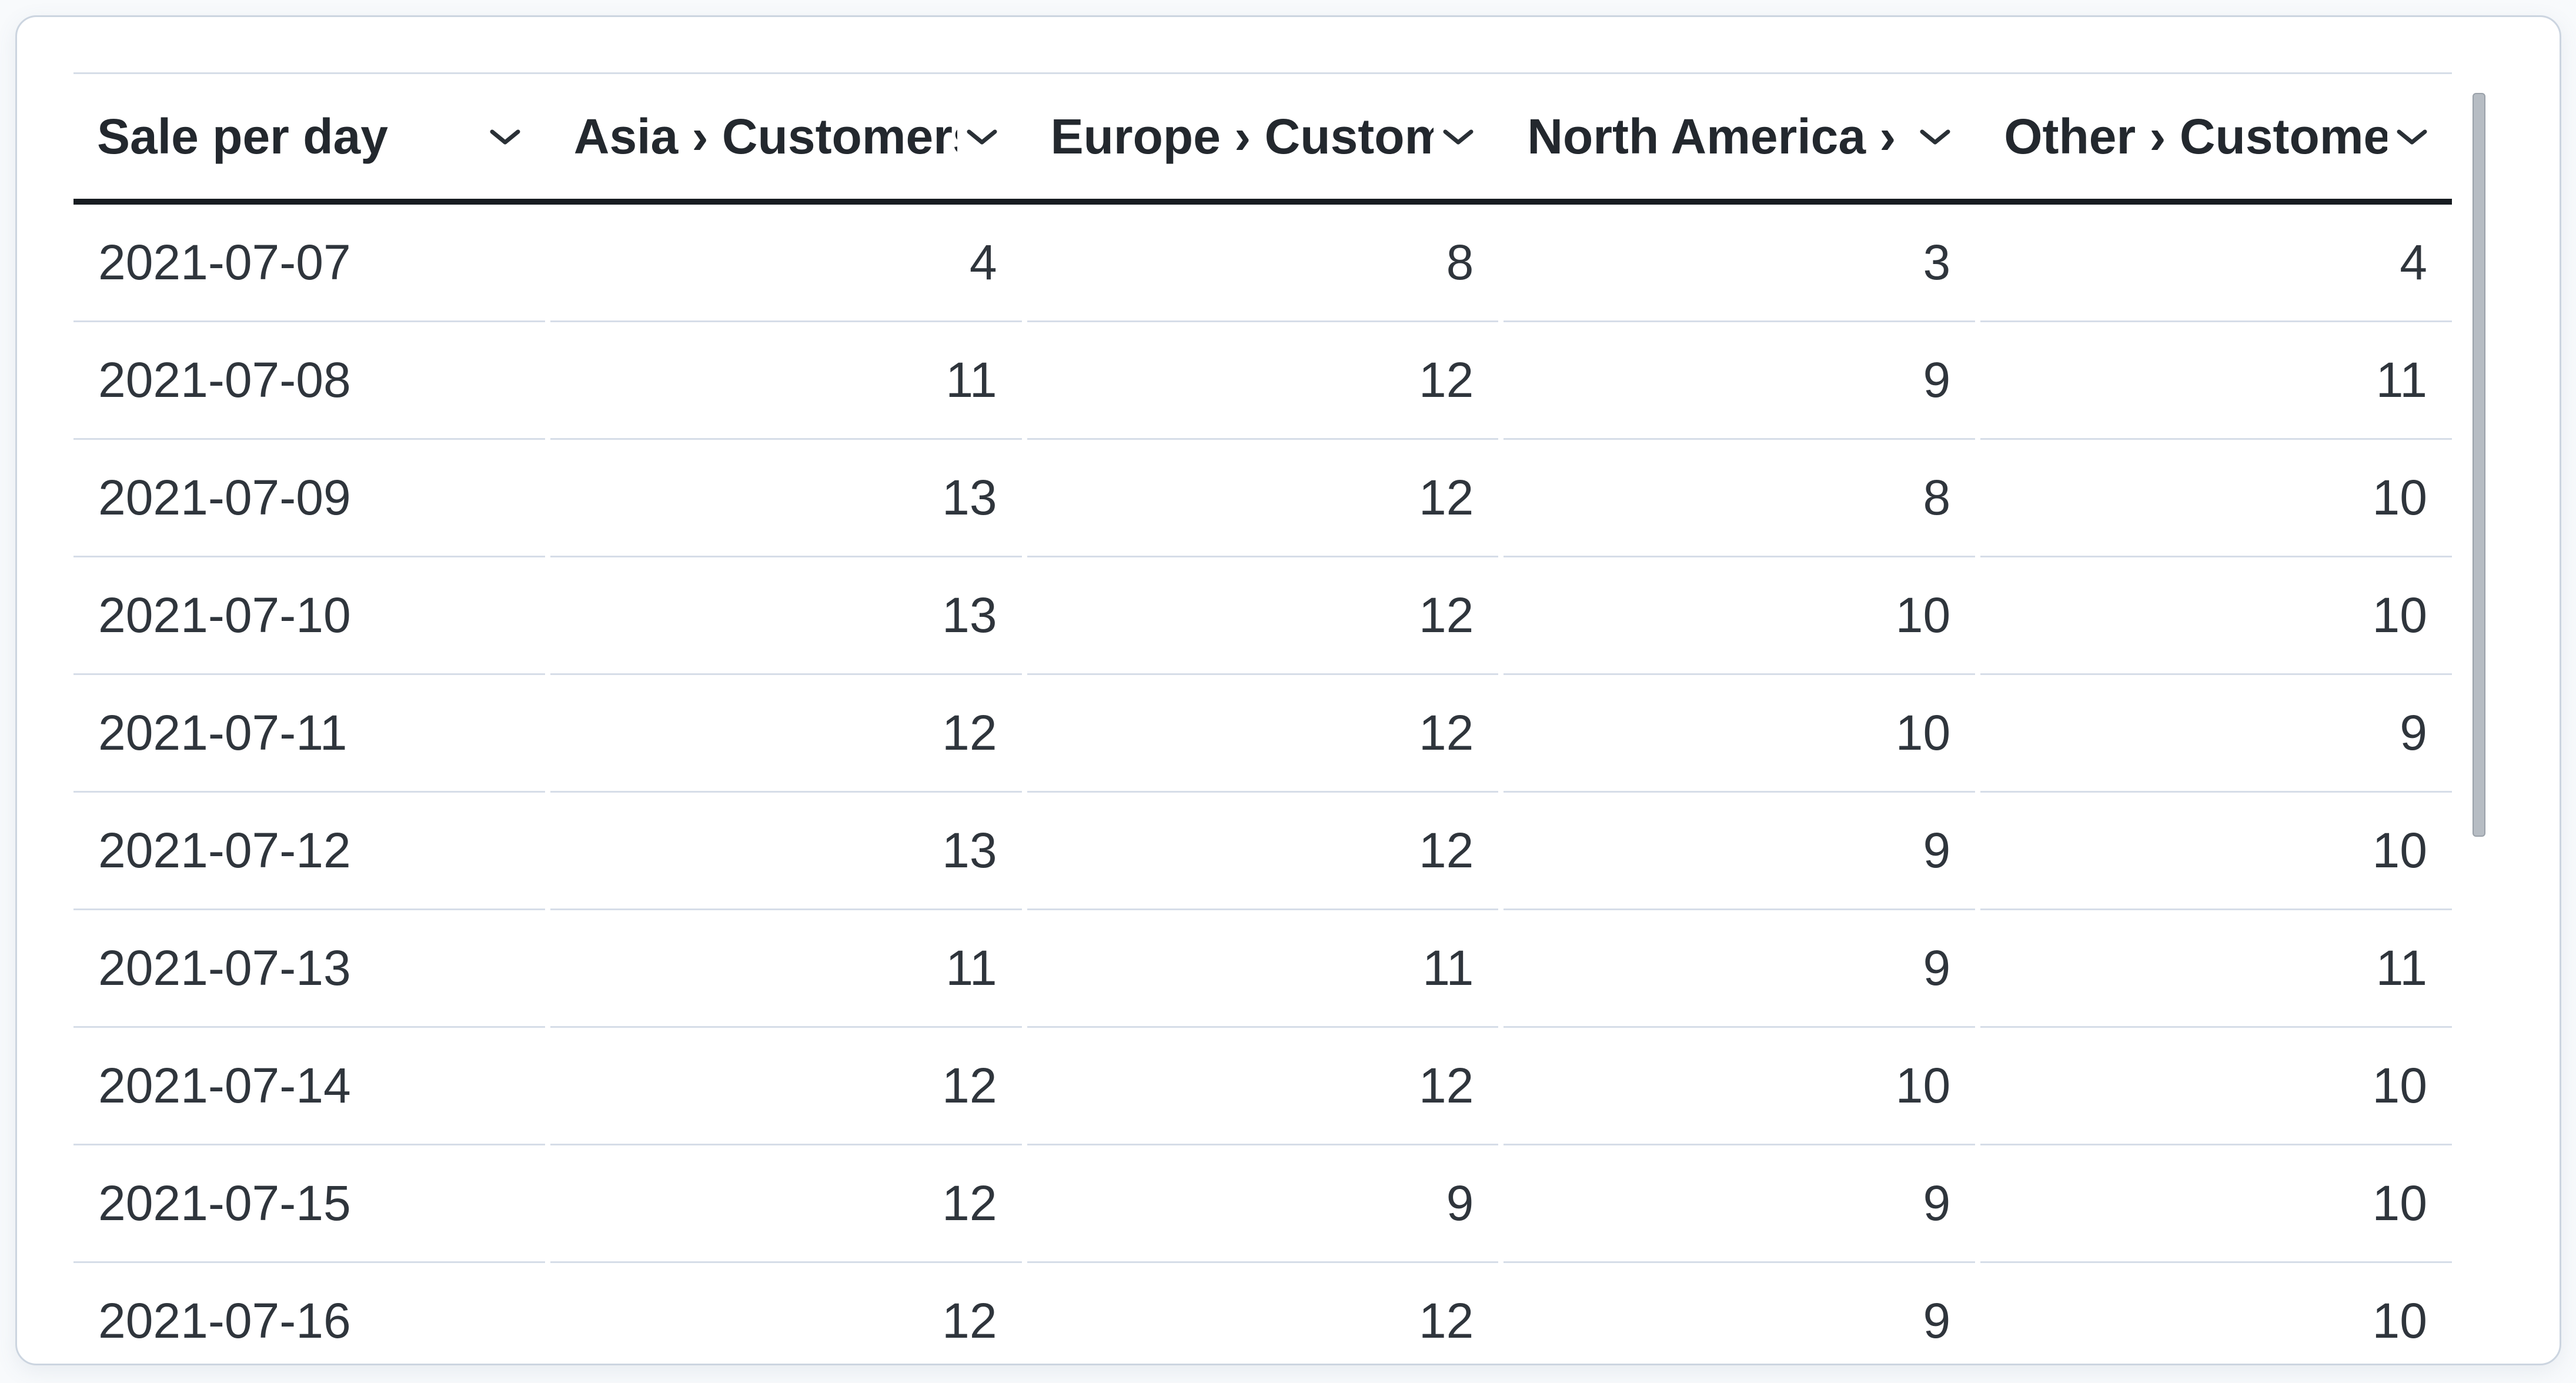 This screenshot has height=1383, width=2576. I want to click on column-header-label: Europe › Customers, so click(1242, 136).